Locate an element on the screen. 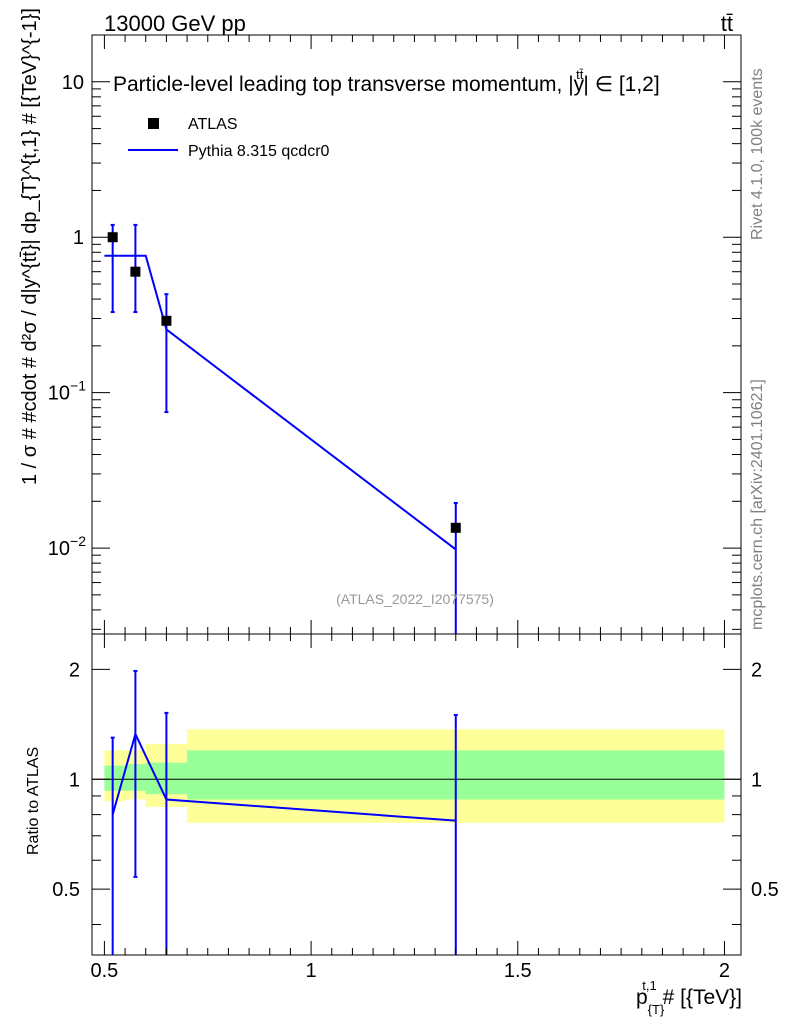 The image size is (786, 1024). atlas-series is located at coordinates (284, 382).